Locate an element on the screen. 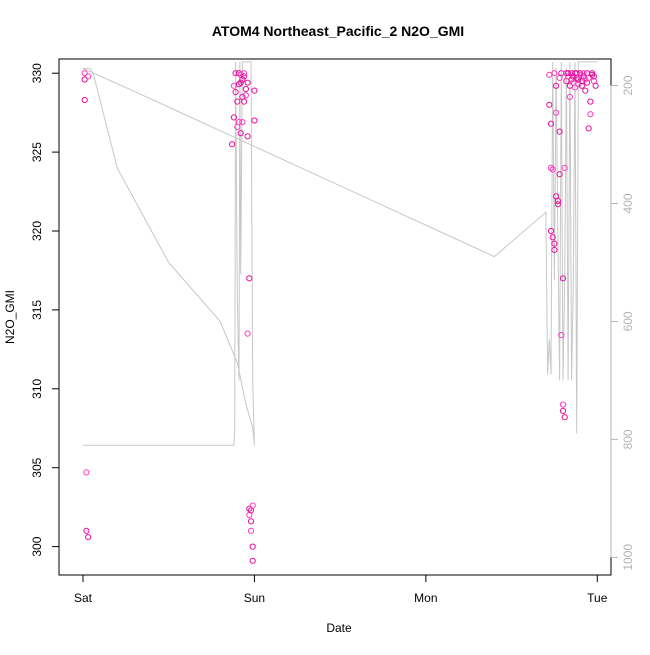 The height and width of the screenshot is (655, 650). x-tick-label: Tue is located at coordinates (597, 598).